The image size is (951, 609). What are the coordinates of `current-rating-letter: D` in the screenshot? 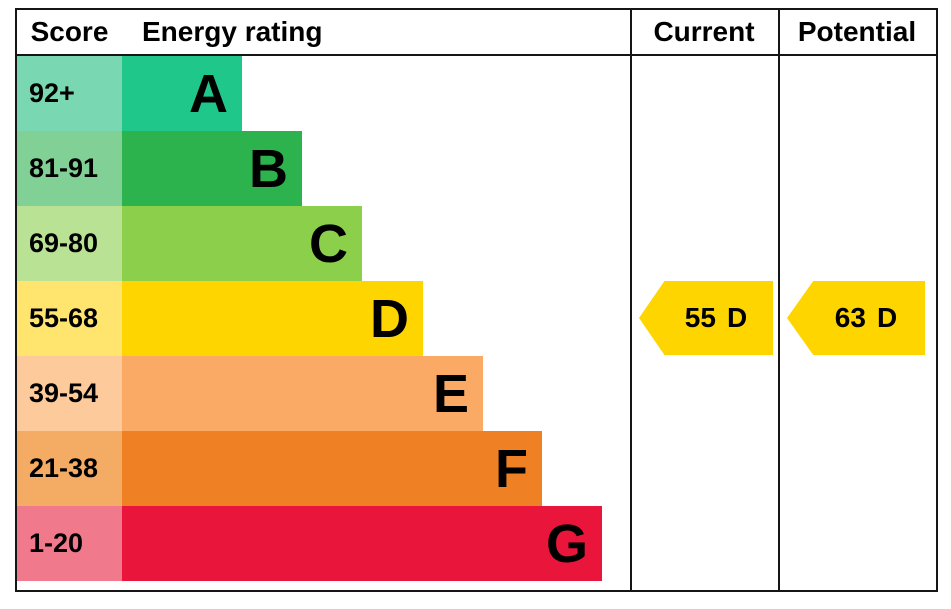 It's located at (737, 317).